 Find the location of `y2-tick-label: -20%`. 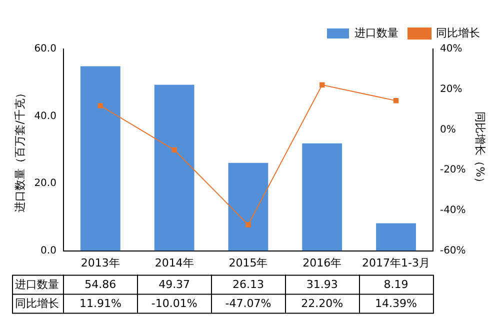

y2-tick-label: -20% is located at coordinates (453, 170).